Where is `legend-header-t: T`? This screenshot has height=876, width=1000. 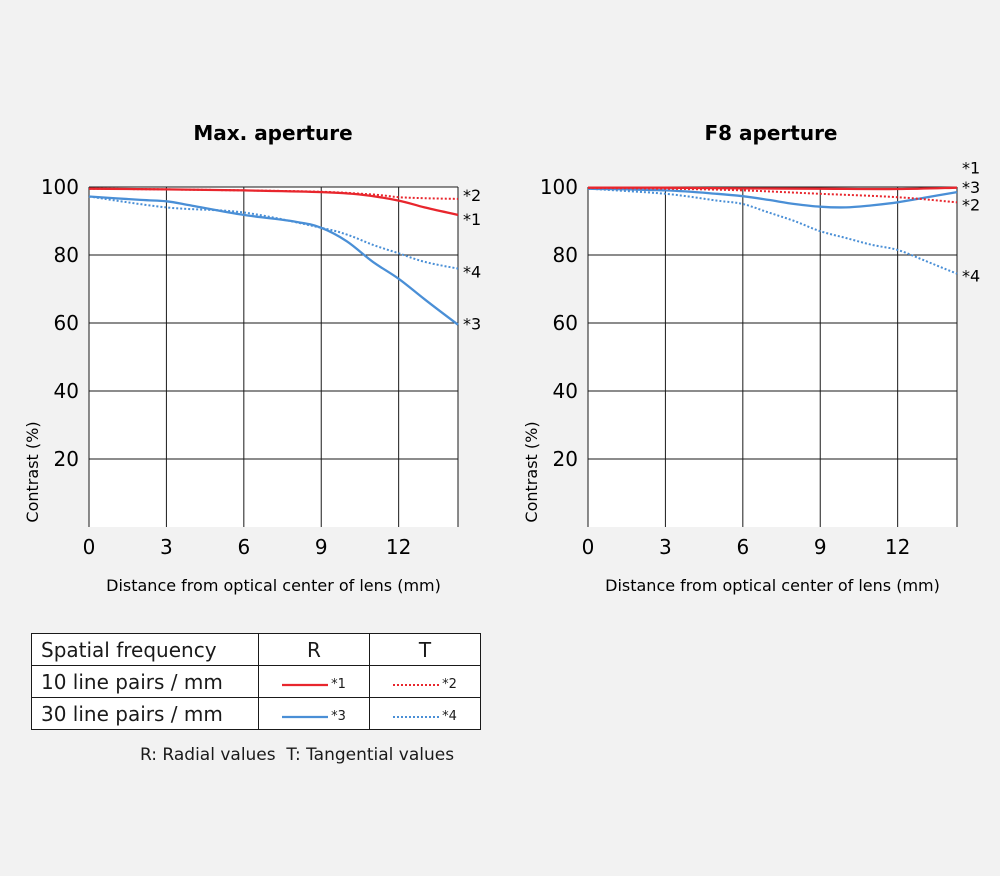
legend-header-t: T is located at coordinates (425, 649).